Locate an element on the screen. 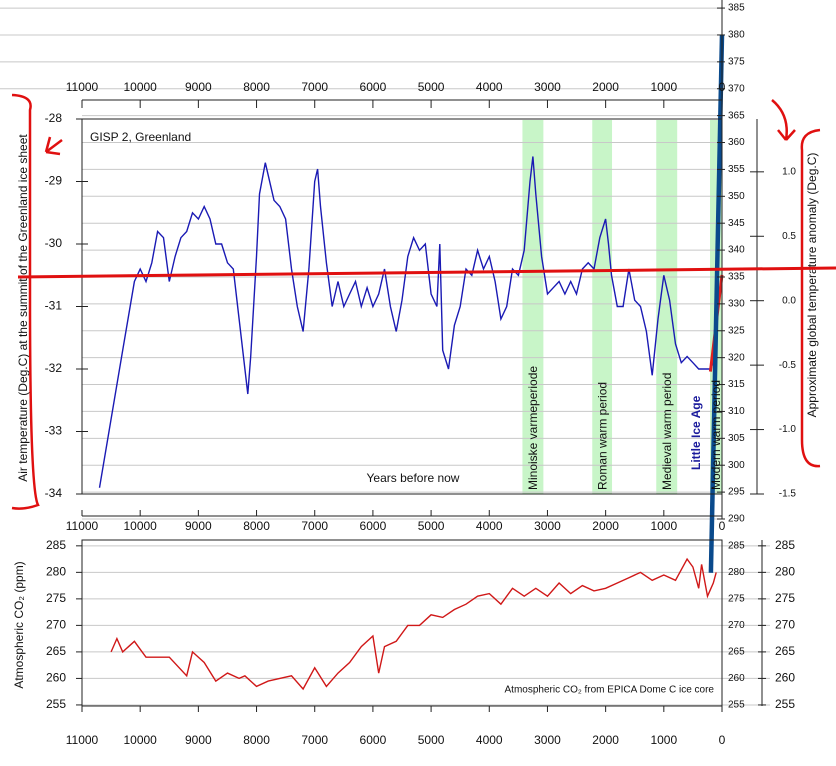  y2-tick-label: -1.0 is located at coordinates (788, 429).